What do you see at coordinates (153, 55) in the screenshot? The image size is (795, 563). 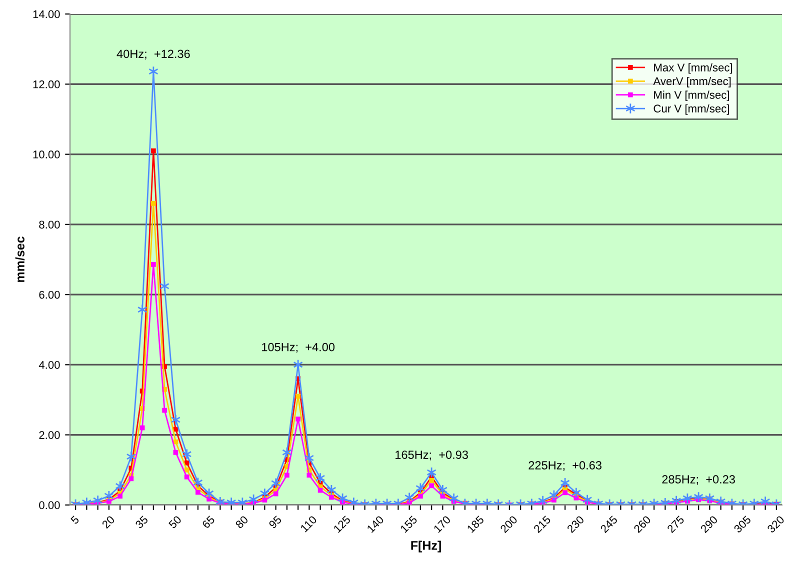 I see `annotation: 40Hz; +12.36` at bounding box center [153, 55].